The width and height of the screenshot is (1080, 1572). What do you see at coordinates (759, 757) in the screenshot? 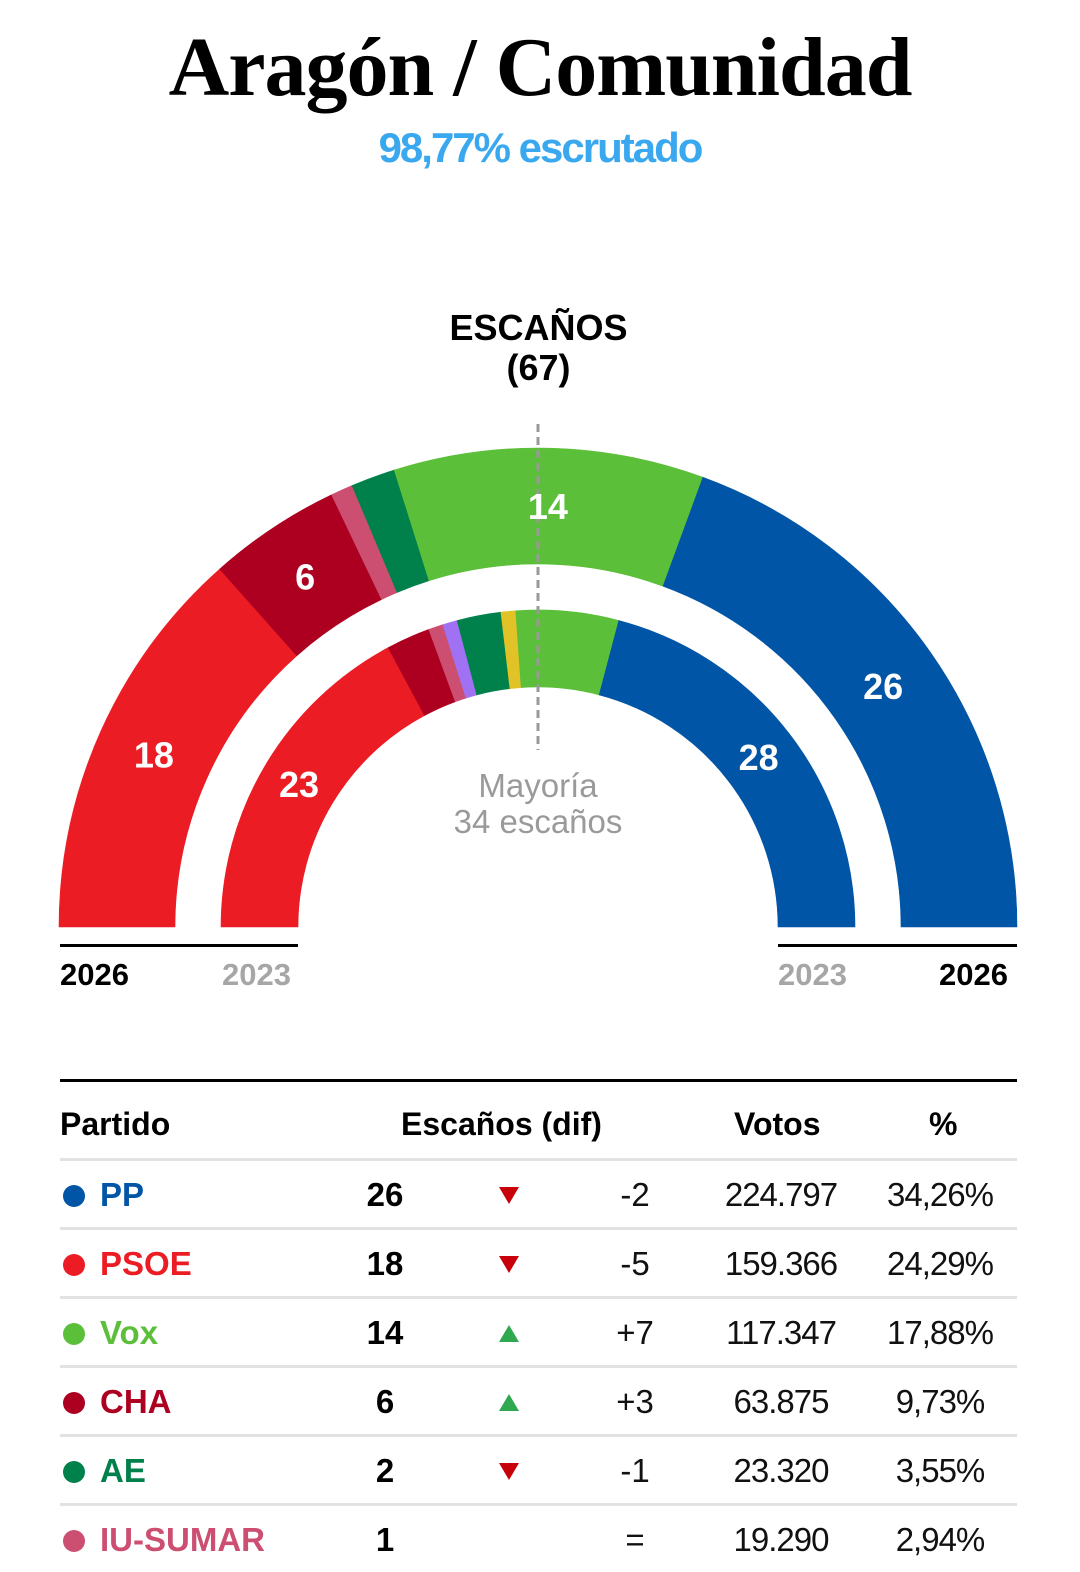
I see `seat-label-2023-pp: 28` at bounding box center [759, 757].